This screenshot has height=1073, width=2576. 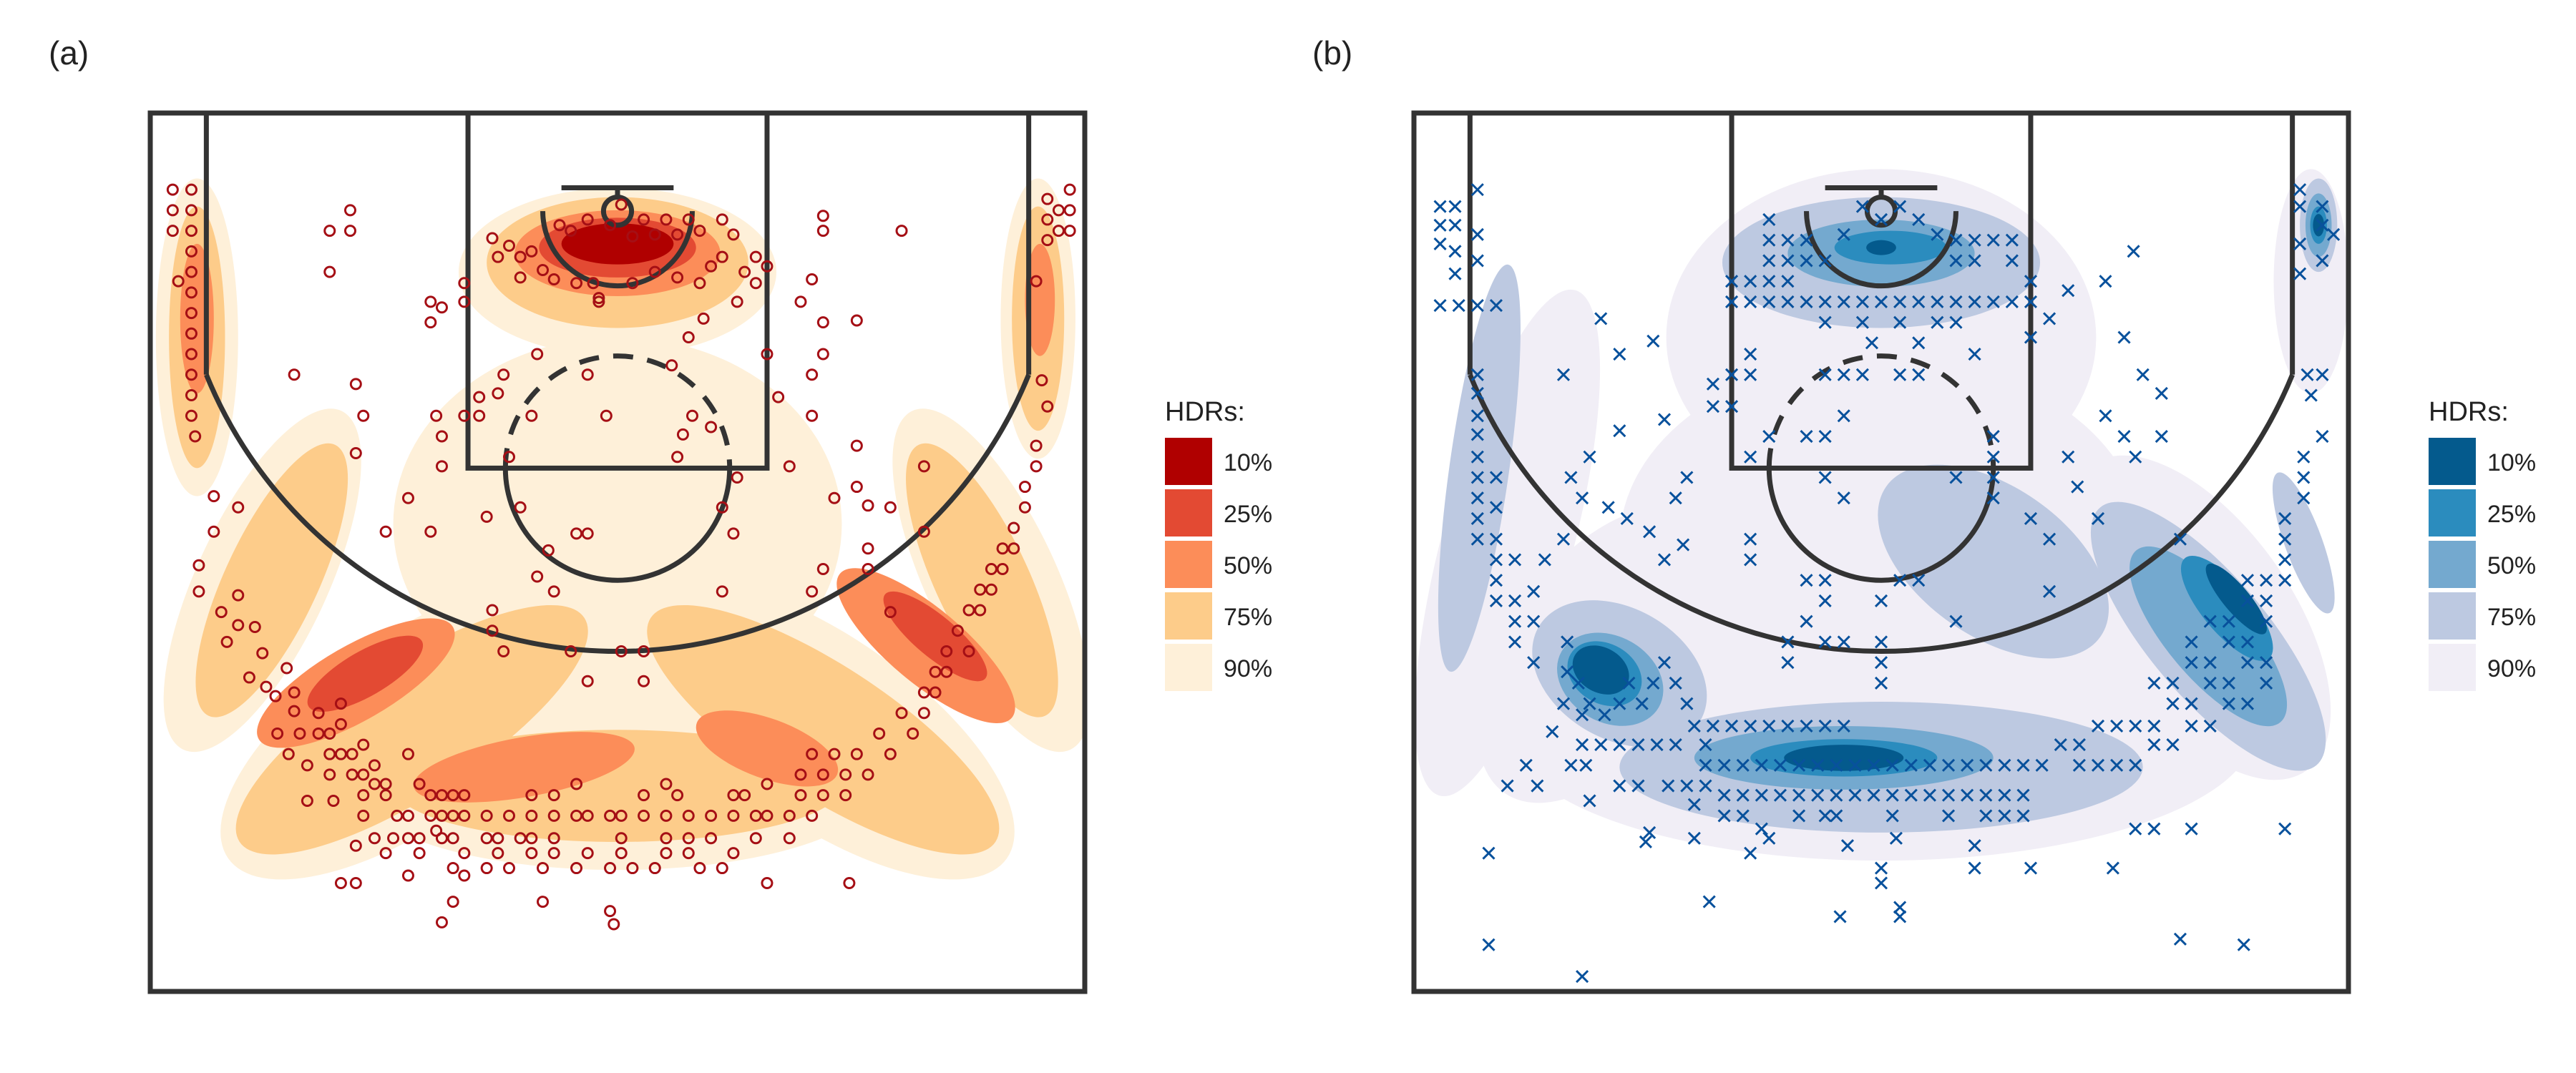 I want to click on legend-swatch-90pct, so click(x=1188, y=667).